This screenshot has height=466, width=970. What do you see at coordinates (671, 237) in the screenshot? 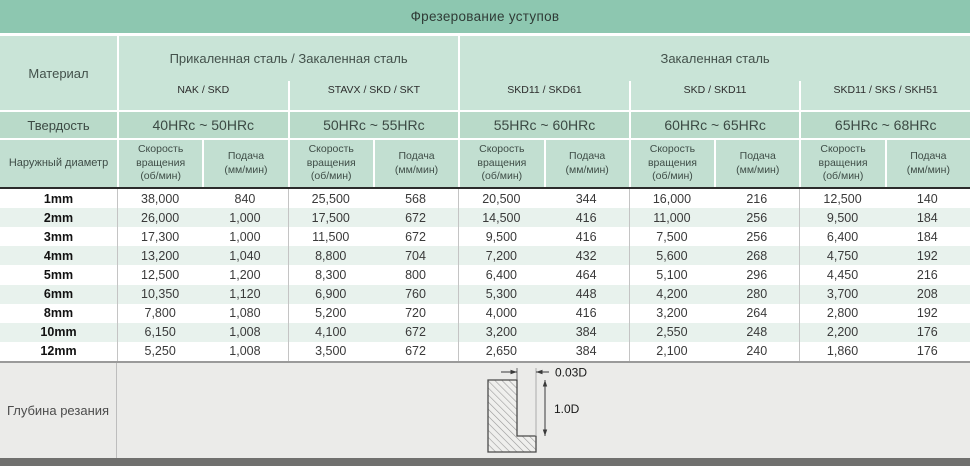
I see `speed-value: 7,500` at bounding box center [671, 237].